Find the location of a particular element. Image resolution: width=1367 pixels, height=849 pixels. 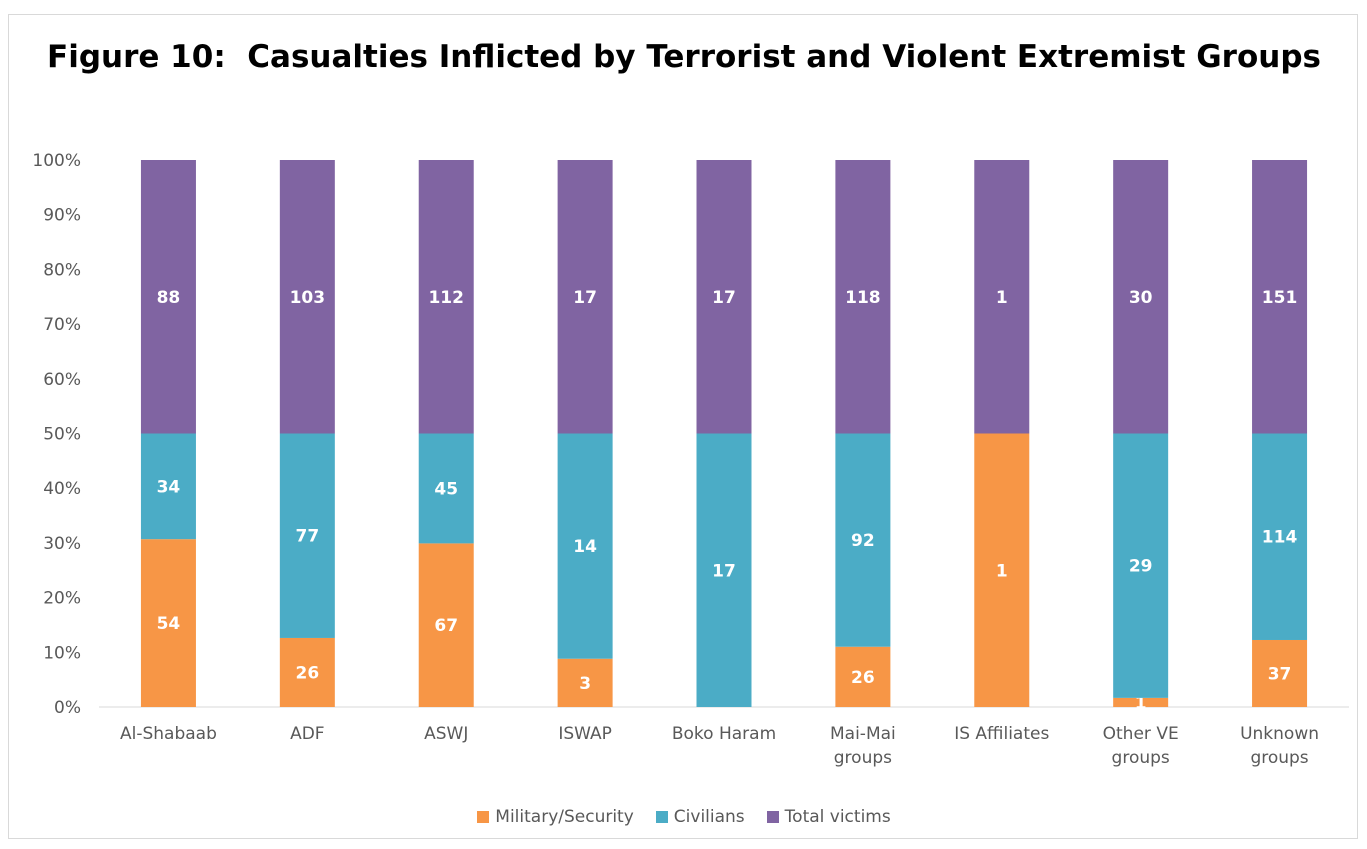

y-tick-label: 40% is located at coordinates (62, 489).